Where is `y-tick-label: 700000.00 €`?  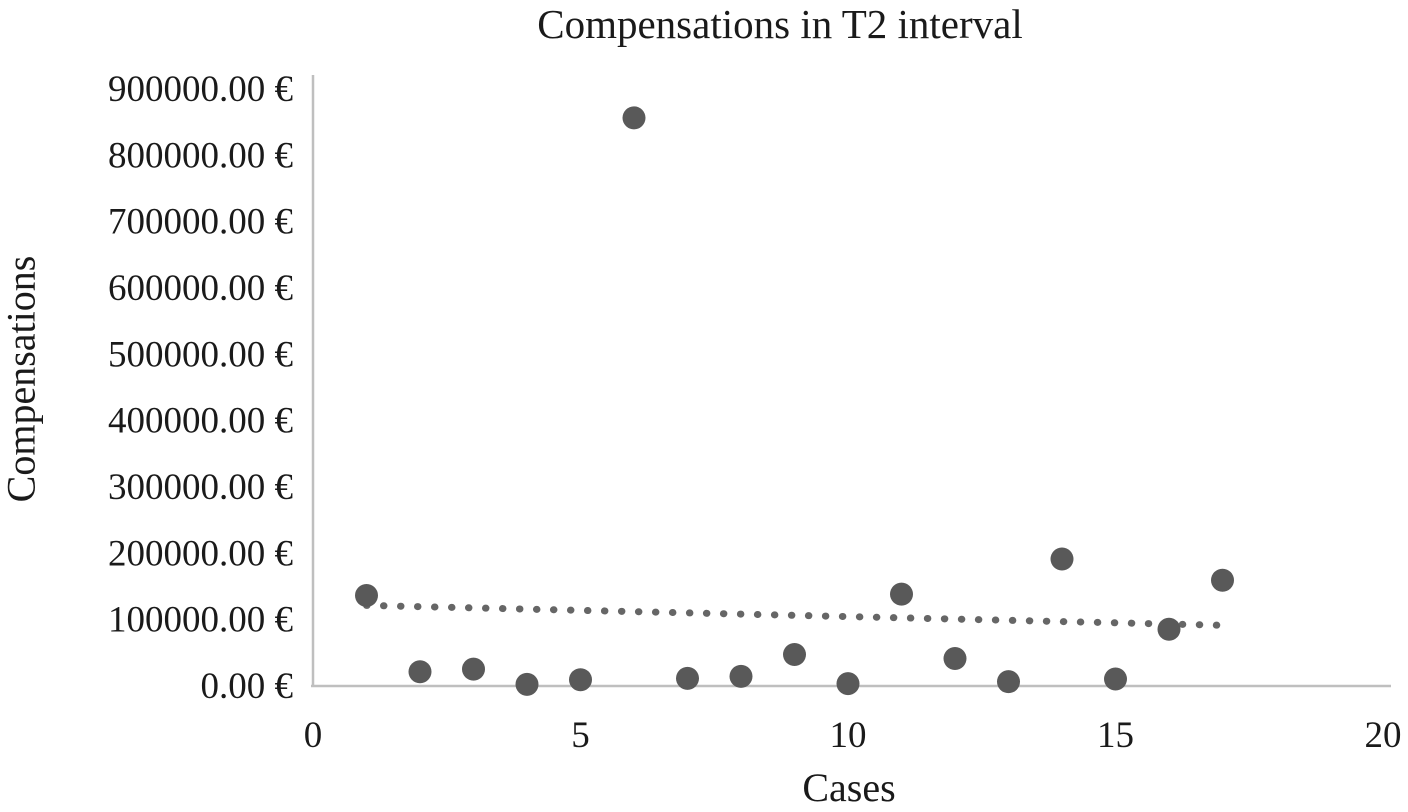 y-tick-label: 700000.00 € is located at coordinates (200, 222).